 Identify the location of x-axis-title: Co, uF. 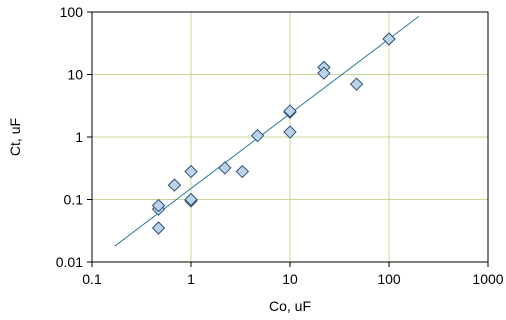
(290, 306).